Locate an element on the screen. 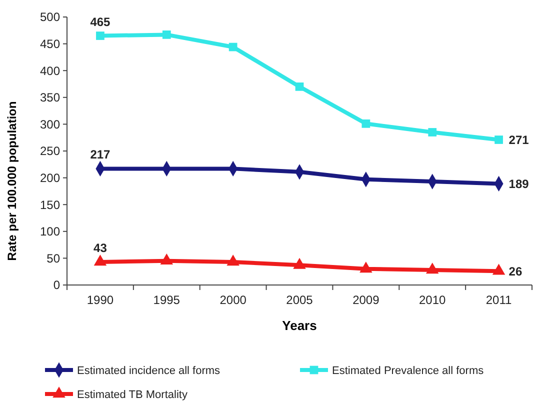  legend-label: Estimated incidence all forms is located at coordinates (149, 370).